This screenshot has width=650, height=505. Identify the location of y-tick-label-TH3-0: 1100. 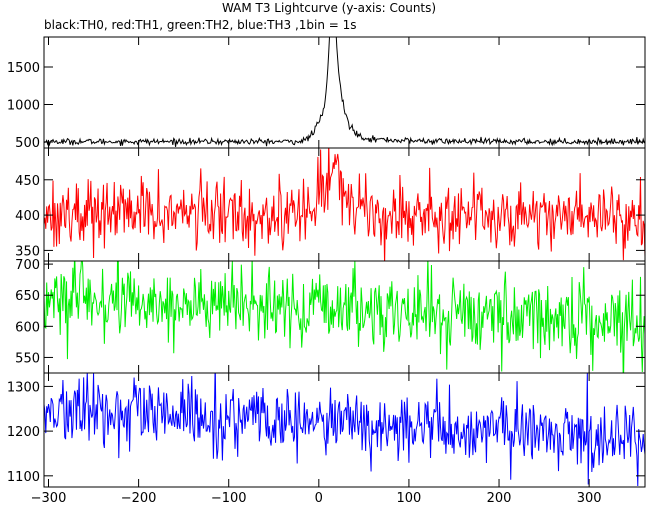
(23, 477).